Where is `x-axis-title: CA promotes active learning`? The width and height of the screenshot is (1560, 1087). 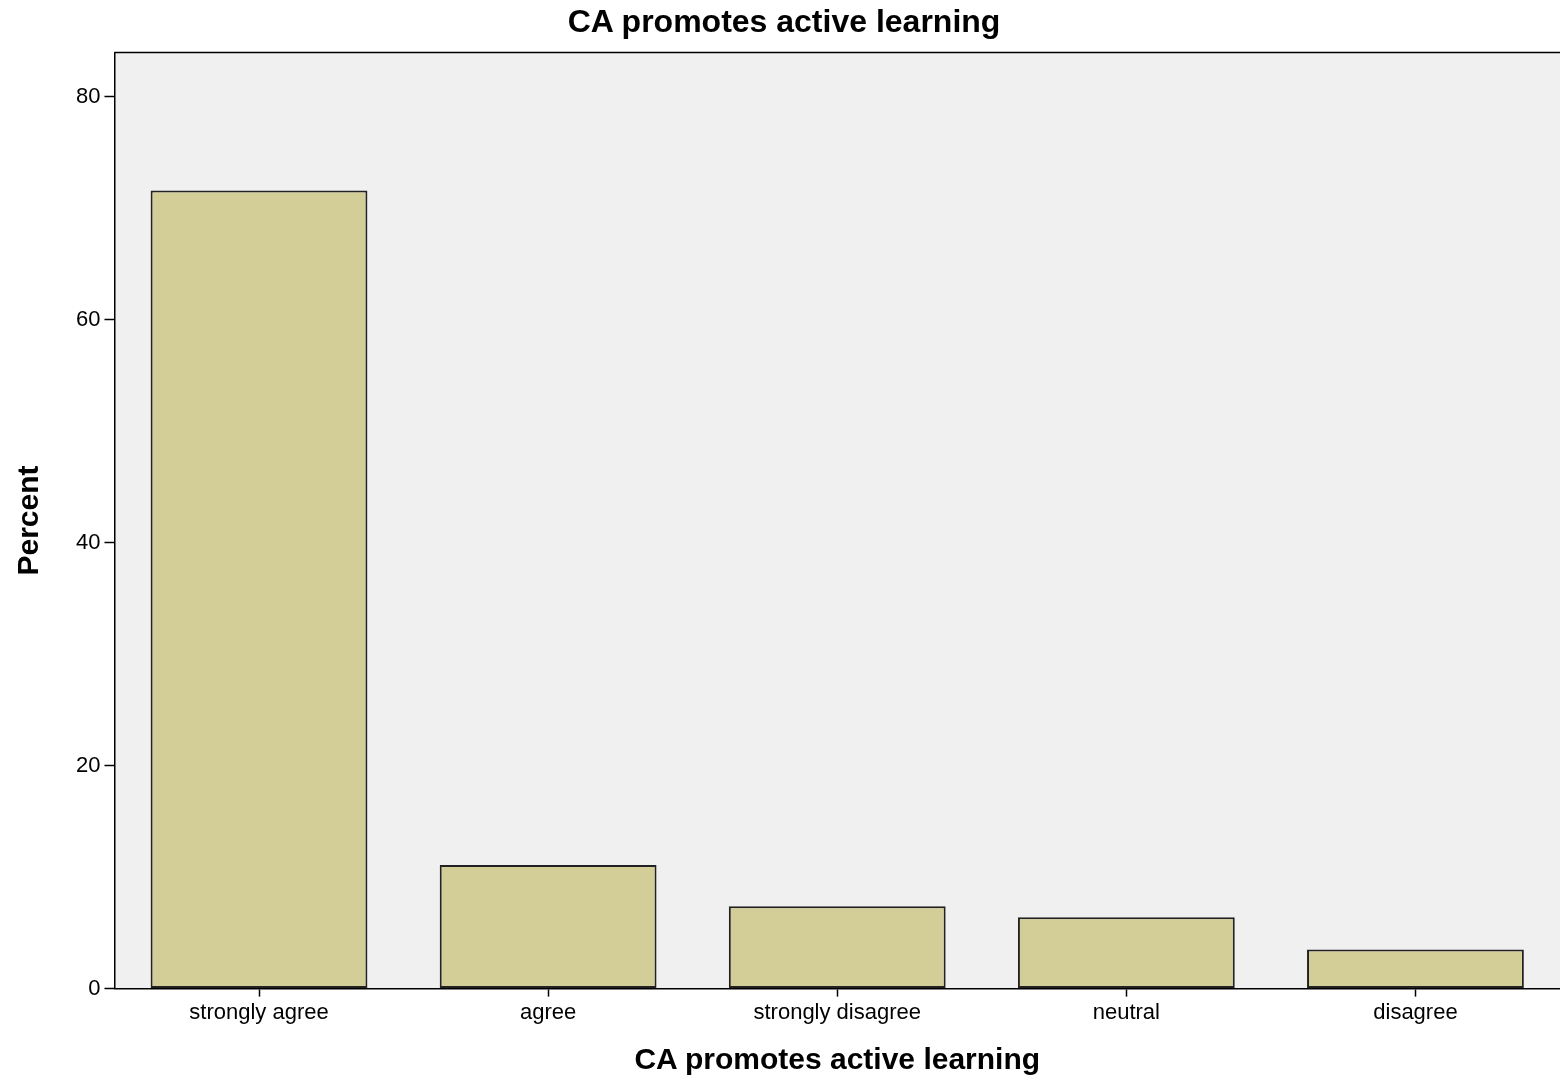 x-axis-title: CA promotes active learning is located at coordinates (837, 1059).